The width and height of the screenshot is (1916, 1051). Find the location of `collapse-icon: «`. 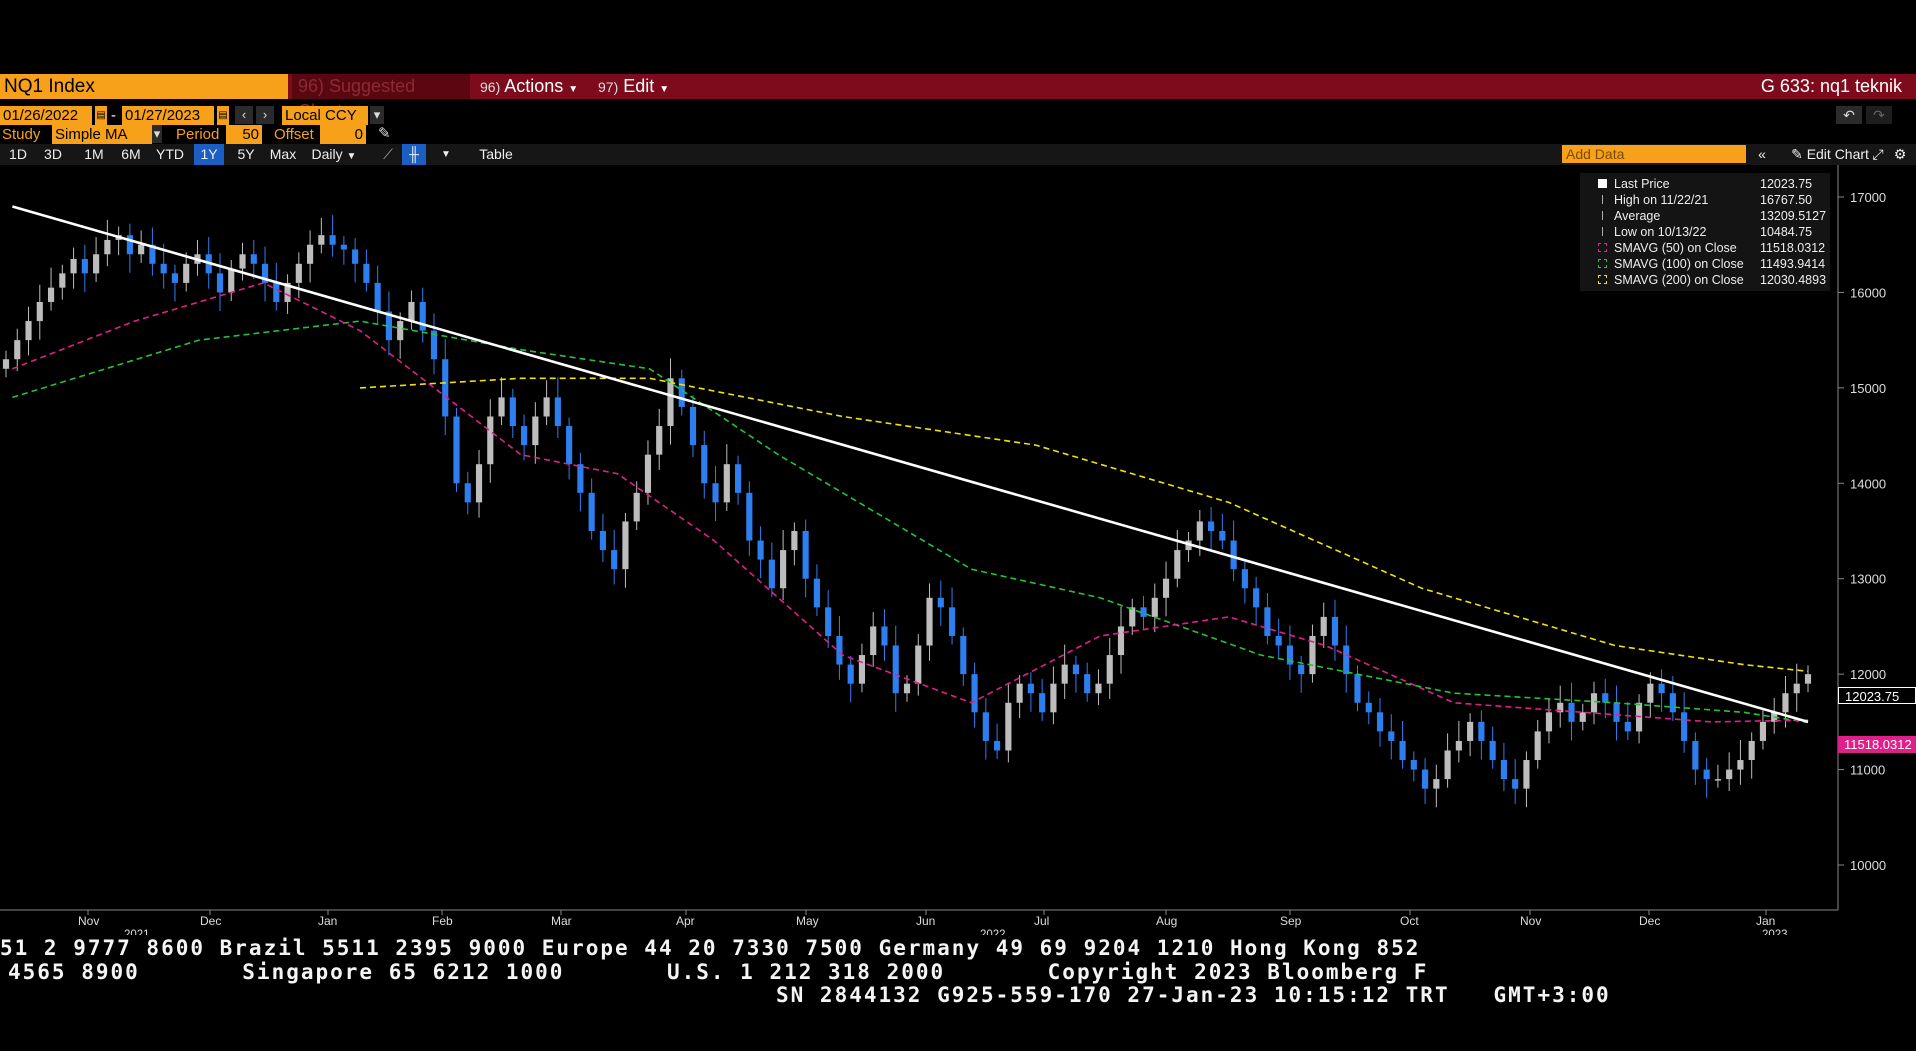

collapse-icon: « is located at coordinates (1762, 154).